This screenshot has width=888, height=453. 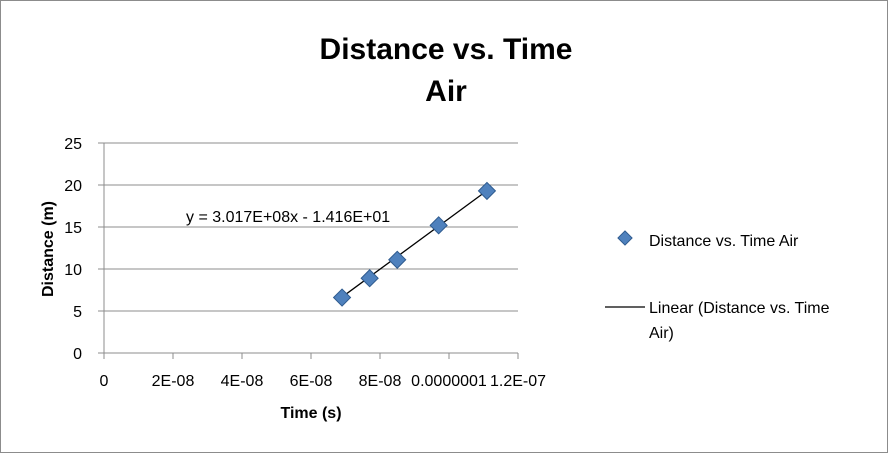 What do you see at coordinates (73, 144) in the screenshot?
I see `y-tick-label: 25` at bounding box center [73, 144].